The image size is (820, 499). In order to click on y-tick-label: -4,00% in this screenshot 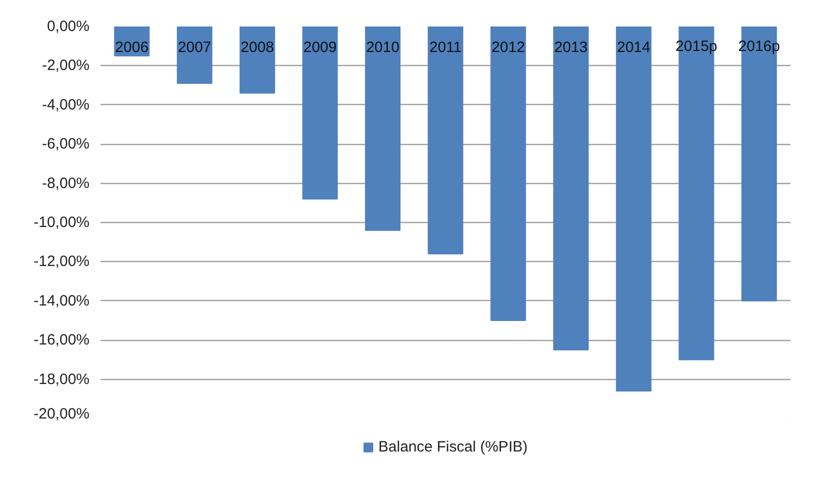, I will do `click(66, 105)`.